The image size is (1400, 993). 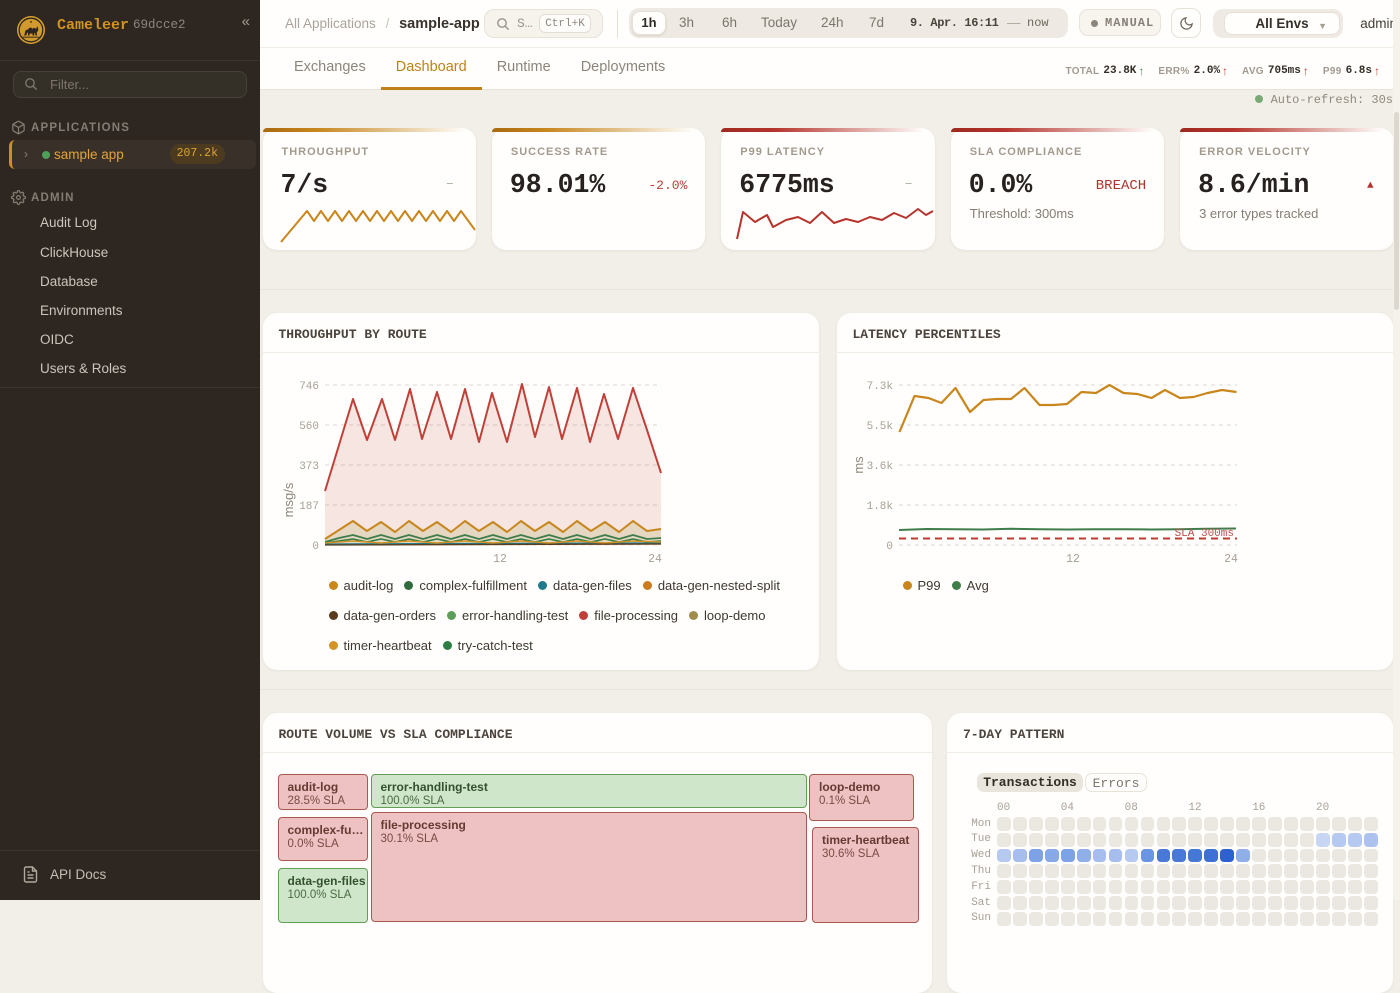 I want to click on svg-text: 5.5k, so click(x=879, y=427).